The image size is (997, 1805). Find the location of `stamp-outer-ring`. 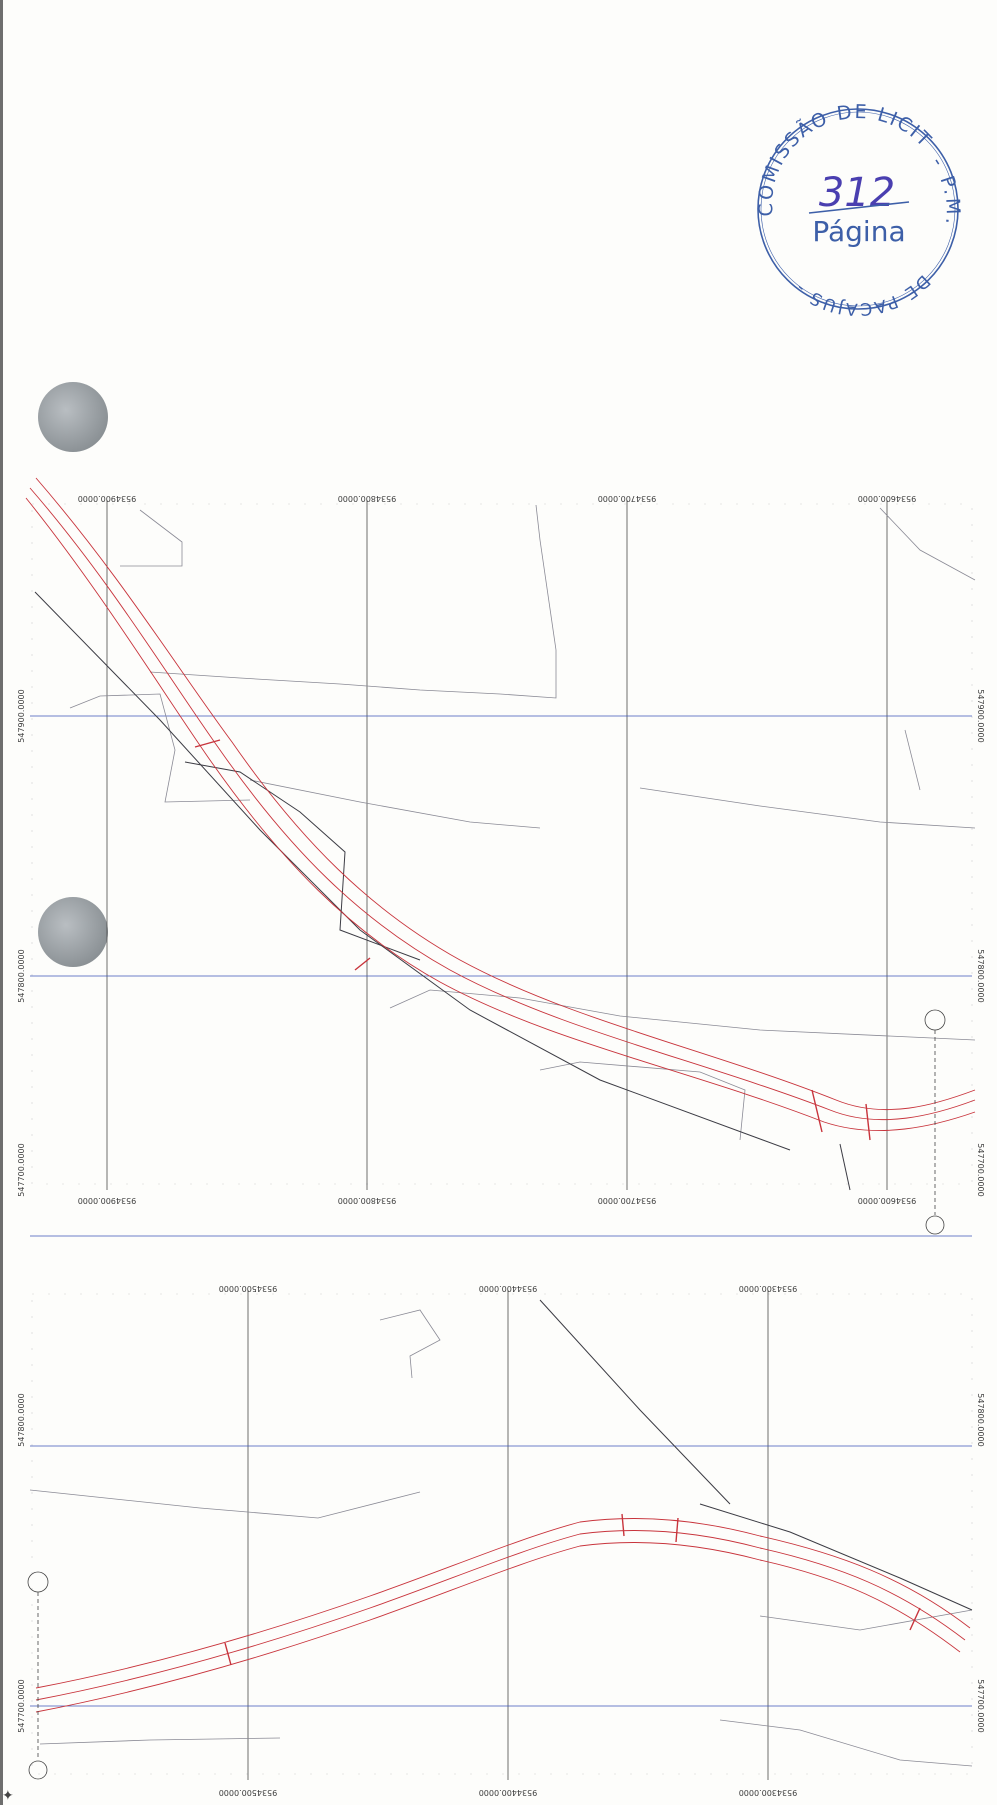

stamp-outer-ring is located at coordinates (858, 209).